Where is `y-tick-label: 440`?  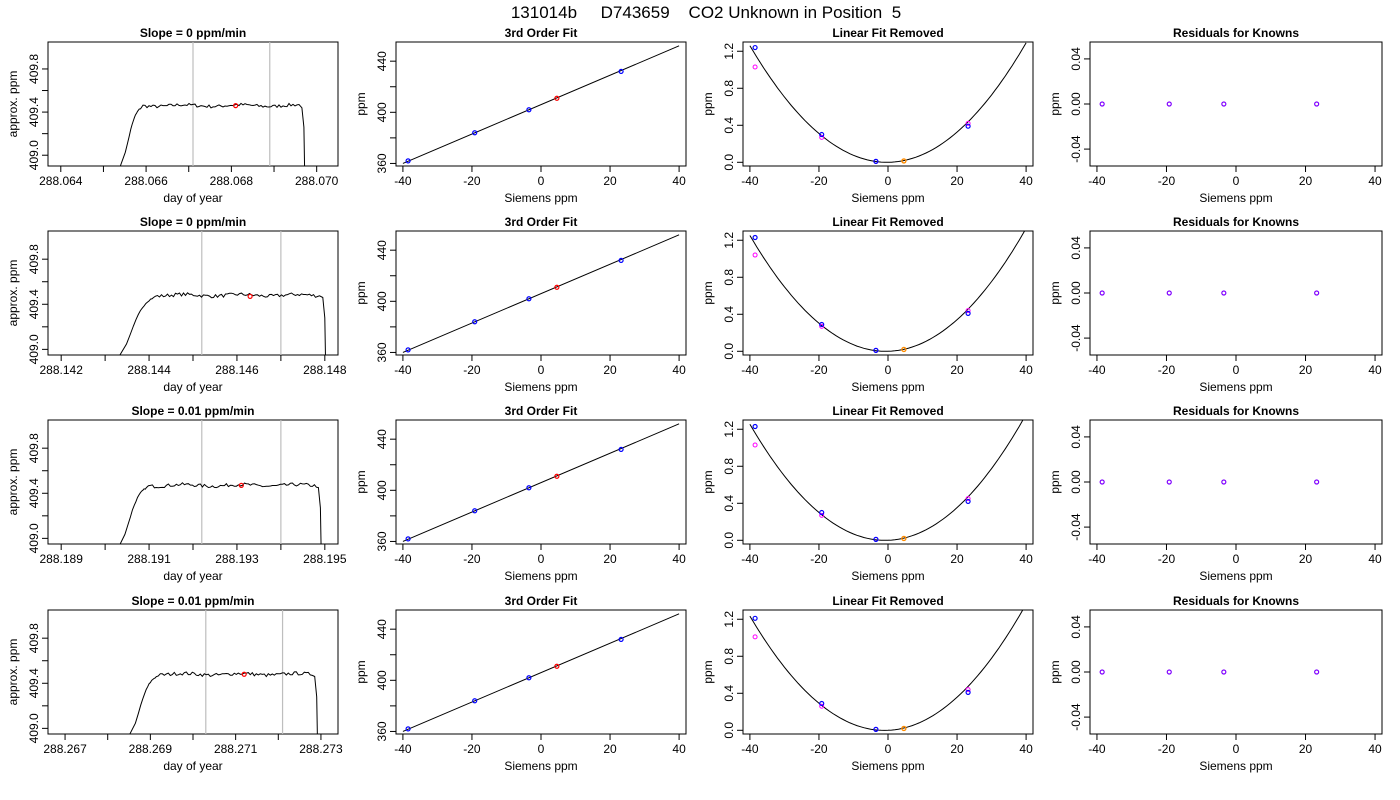
y-tick-label: 440 is located at coordinates (382, 61).